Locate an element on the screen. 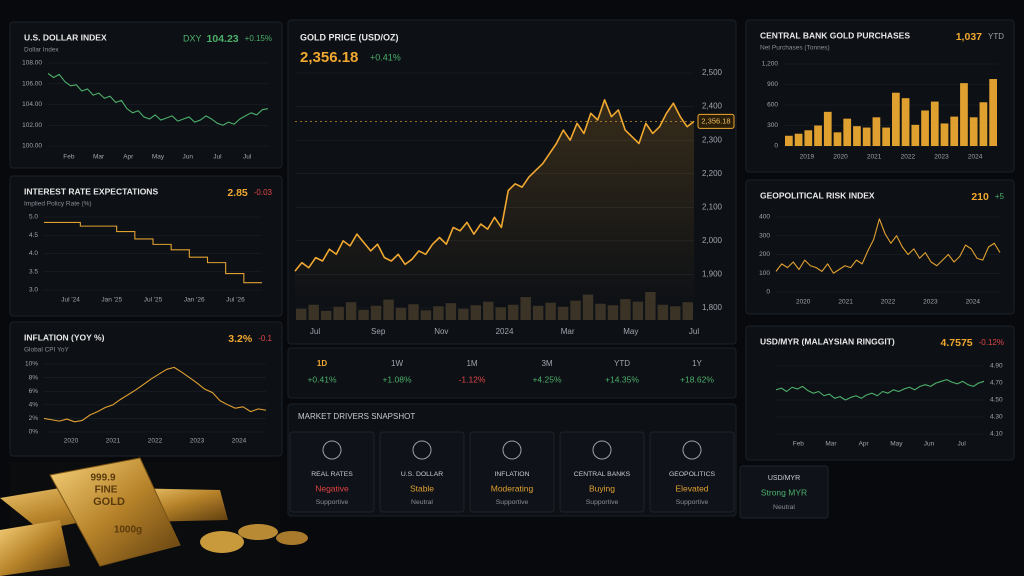 This screenshot has height=576, width=1024. driver-status: Moderating is located at coordinates (512, 488).